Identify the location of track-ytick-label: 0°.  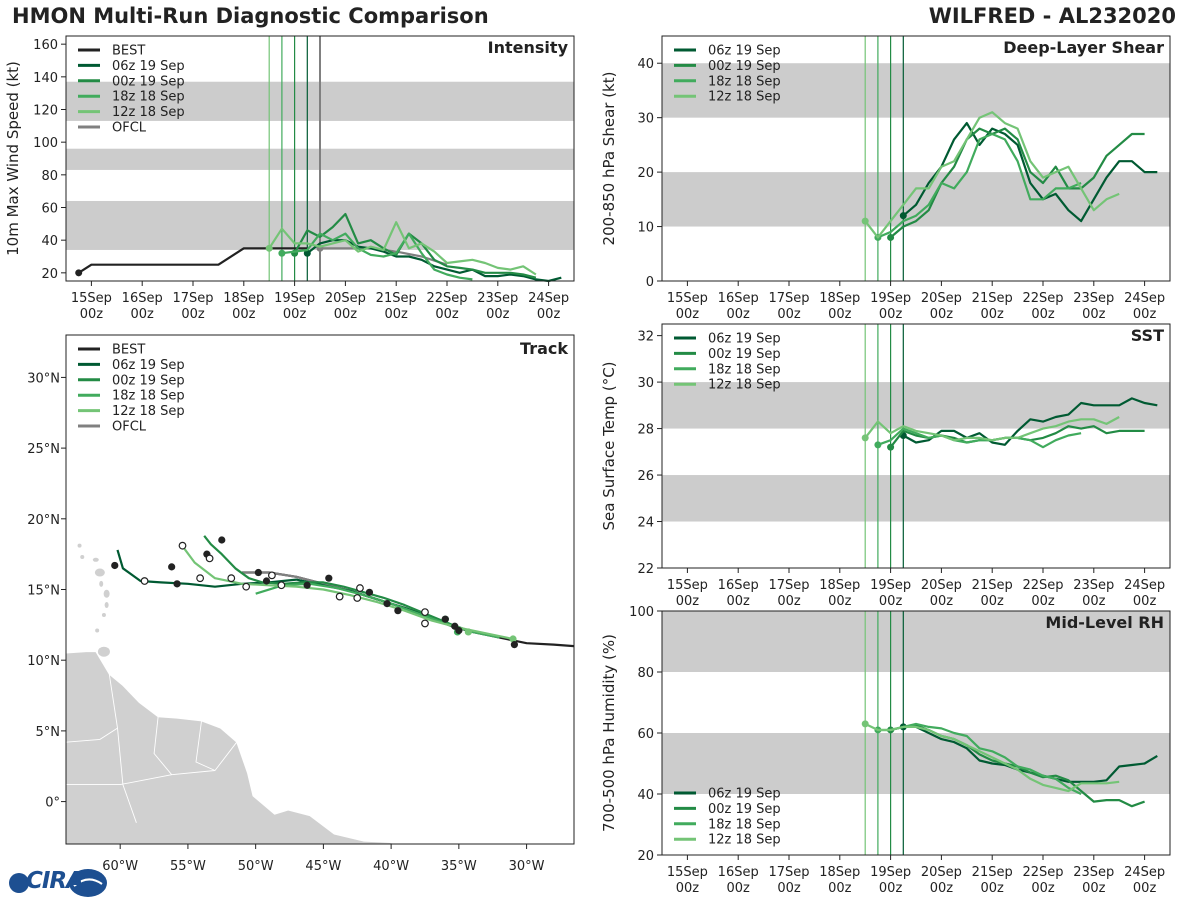
(52, 803).